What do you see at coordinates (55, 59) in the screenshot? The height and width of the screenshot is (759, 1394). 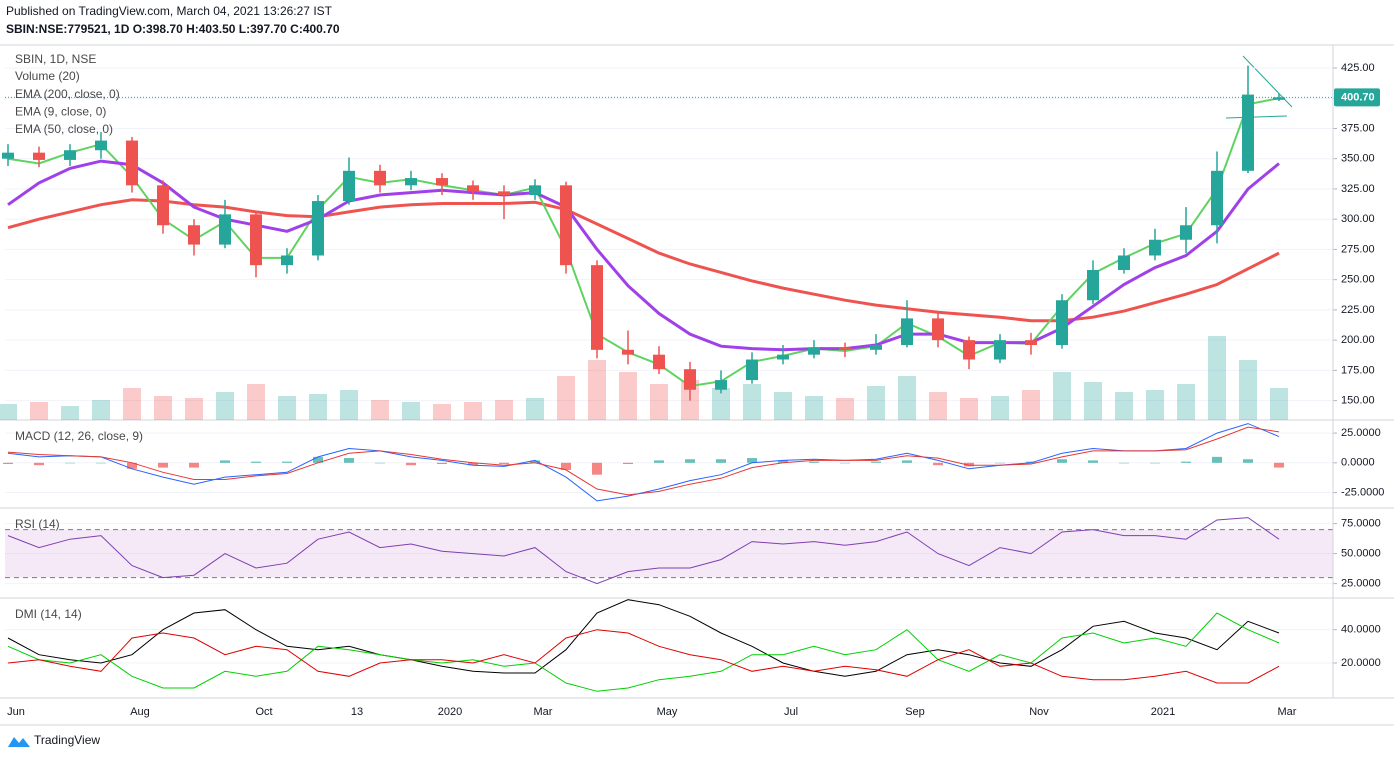 I see `legend-title: SBIN, 1D, NSE` at bounding box center [55, 59].